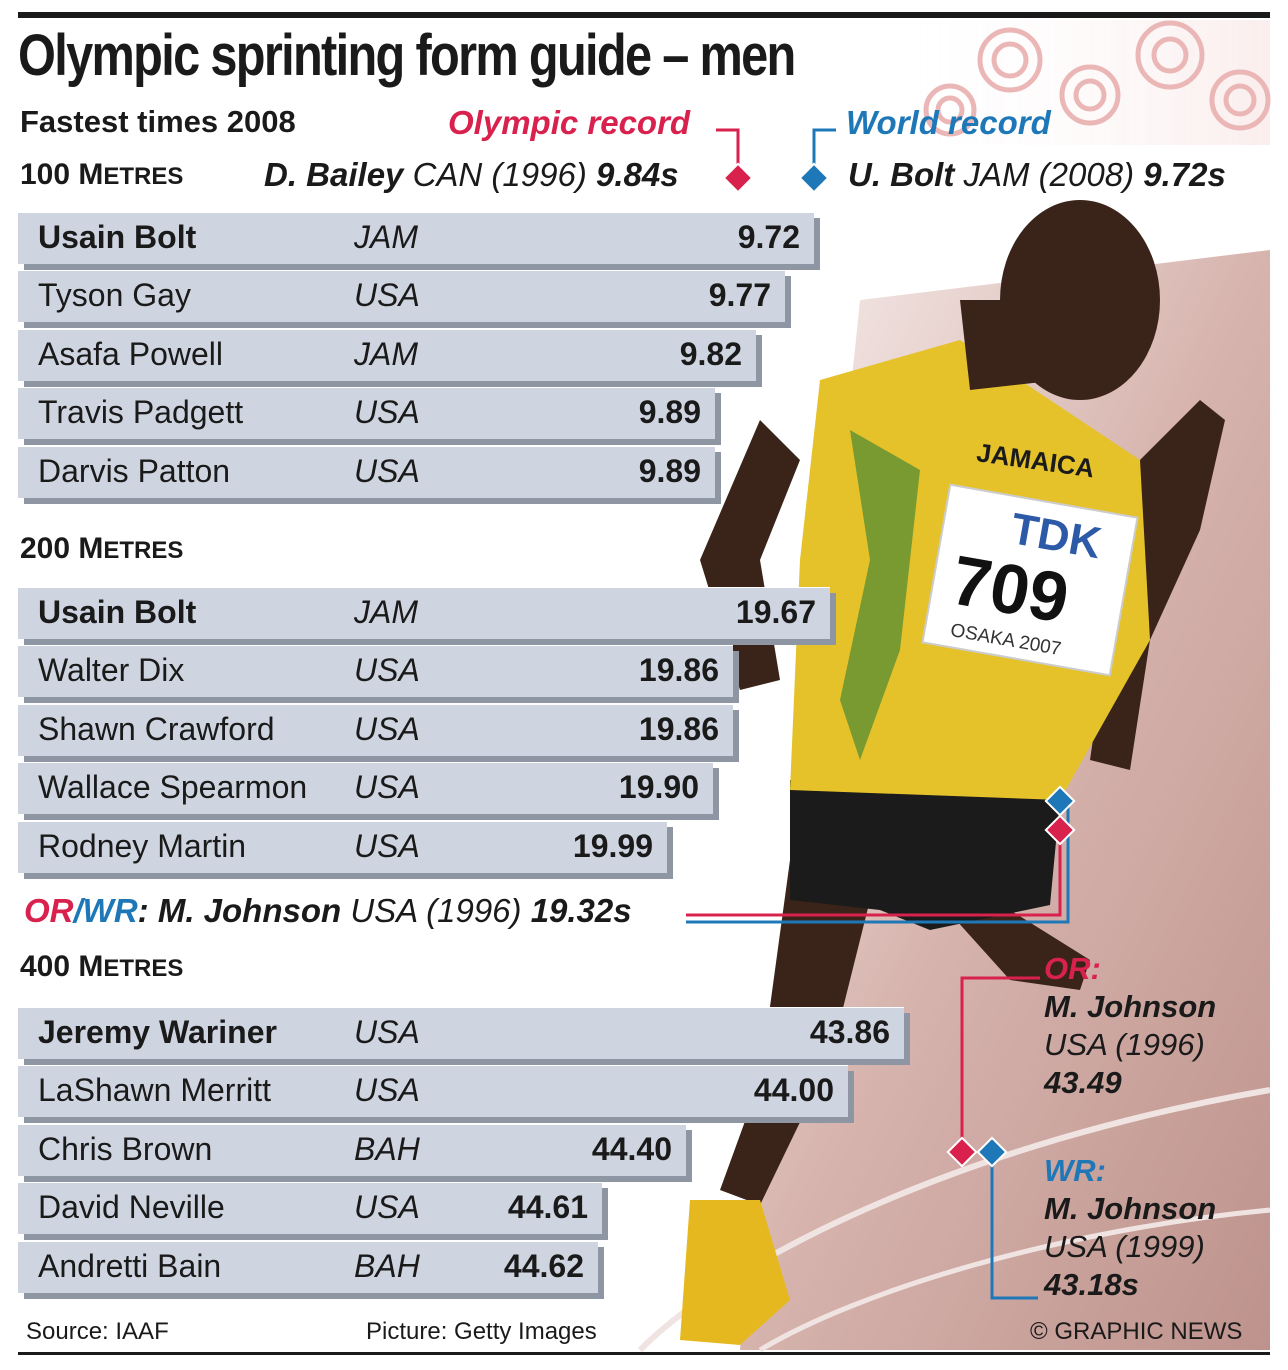 This screenshot has width=1288, height=1370. I want to click on bar-m400-1: Jeremy Wariner USA 43.86, so click(461, 1033).